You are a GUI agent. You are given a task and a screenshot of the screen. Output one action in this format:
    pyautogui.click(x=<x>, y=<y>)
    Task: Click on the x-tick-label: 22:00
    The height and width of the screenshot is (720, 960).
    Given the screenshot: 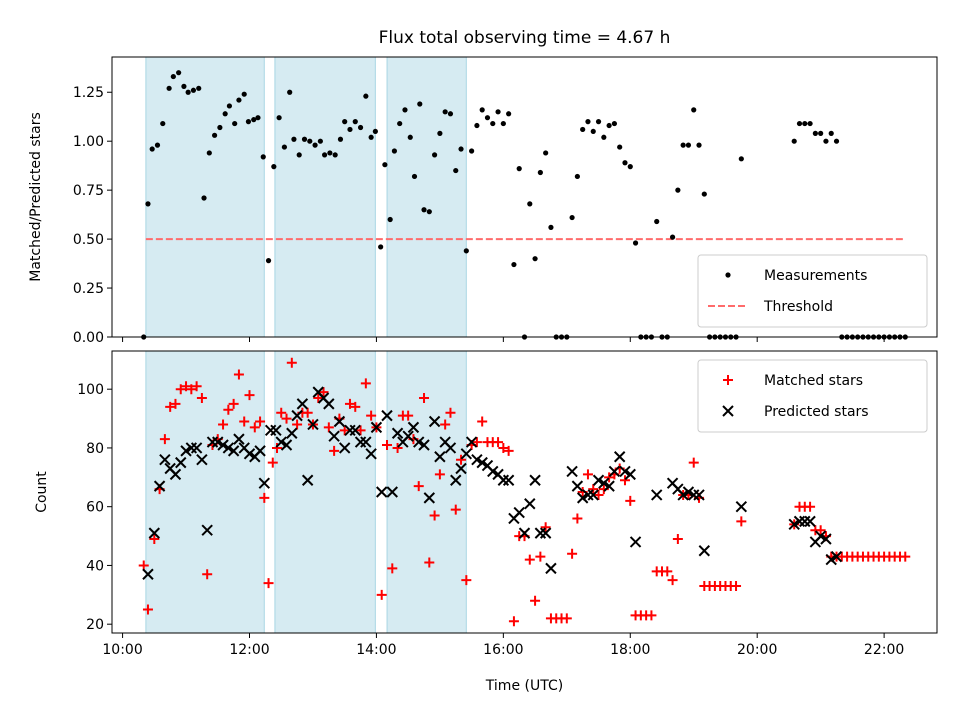 What is the action you would take?
    pyautogui.click(x=884, y=650)
    